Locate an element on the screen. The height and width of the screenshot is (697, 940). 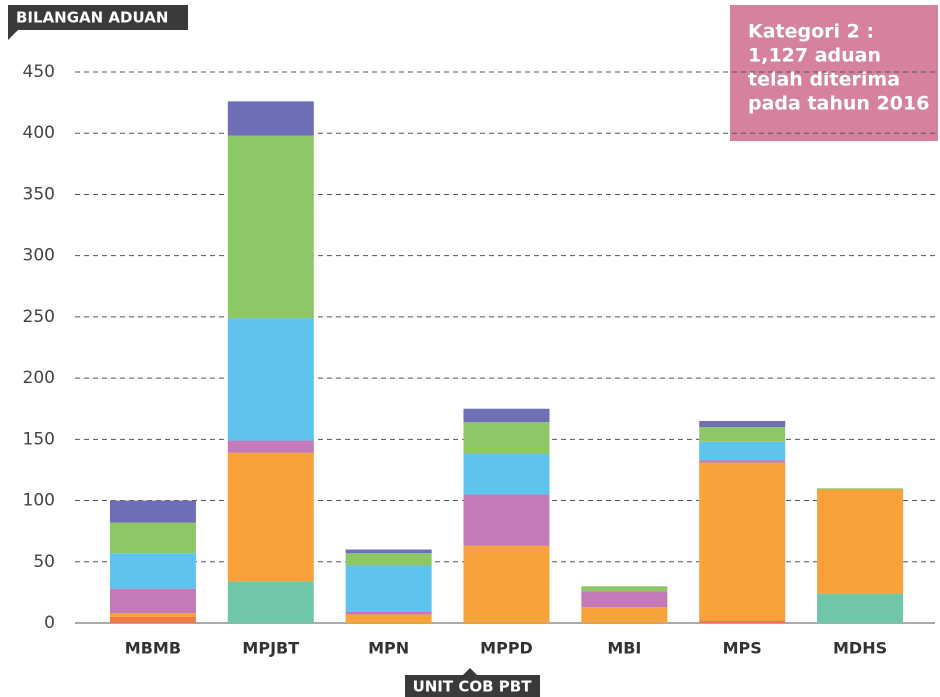
y-axis-label-box is located at coordinates (98, 22).